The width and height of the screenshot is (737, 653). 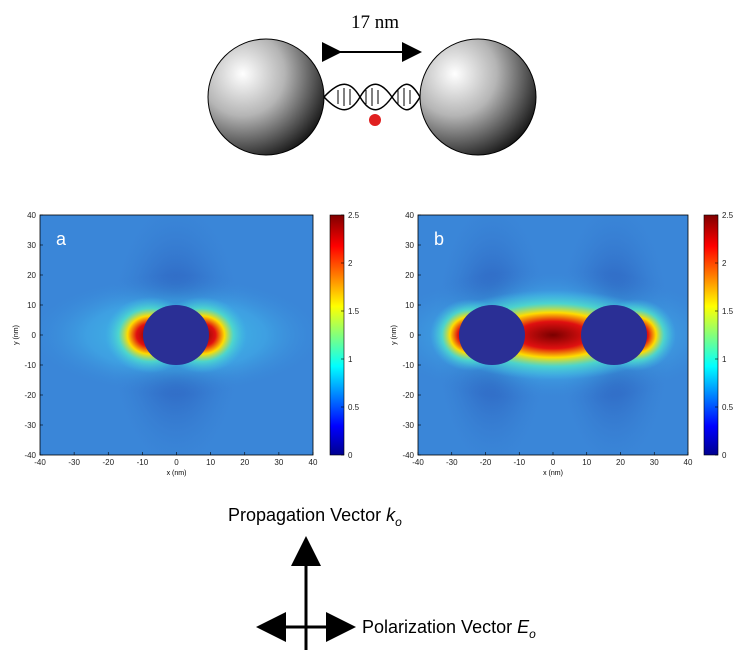 I want to click on panel-label: a, so click(x=61, y=239).